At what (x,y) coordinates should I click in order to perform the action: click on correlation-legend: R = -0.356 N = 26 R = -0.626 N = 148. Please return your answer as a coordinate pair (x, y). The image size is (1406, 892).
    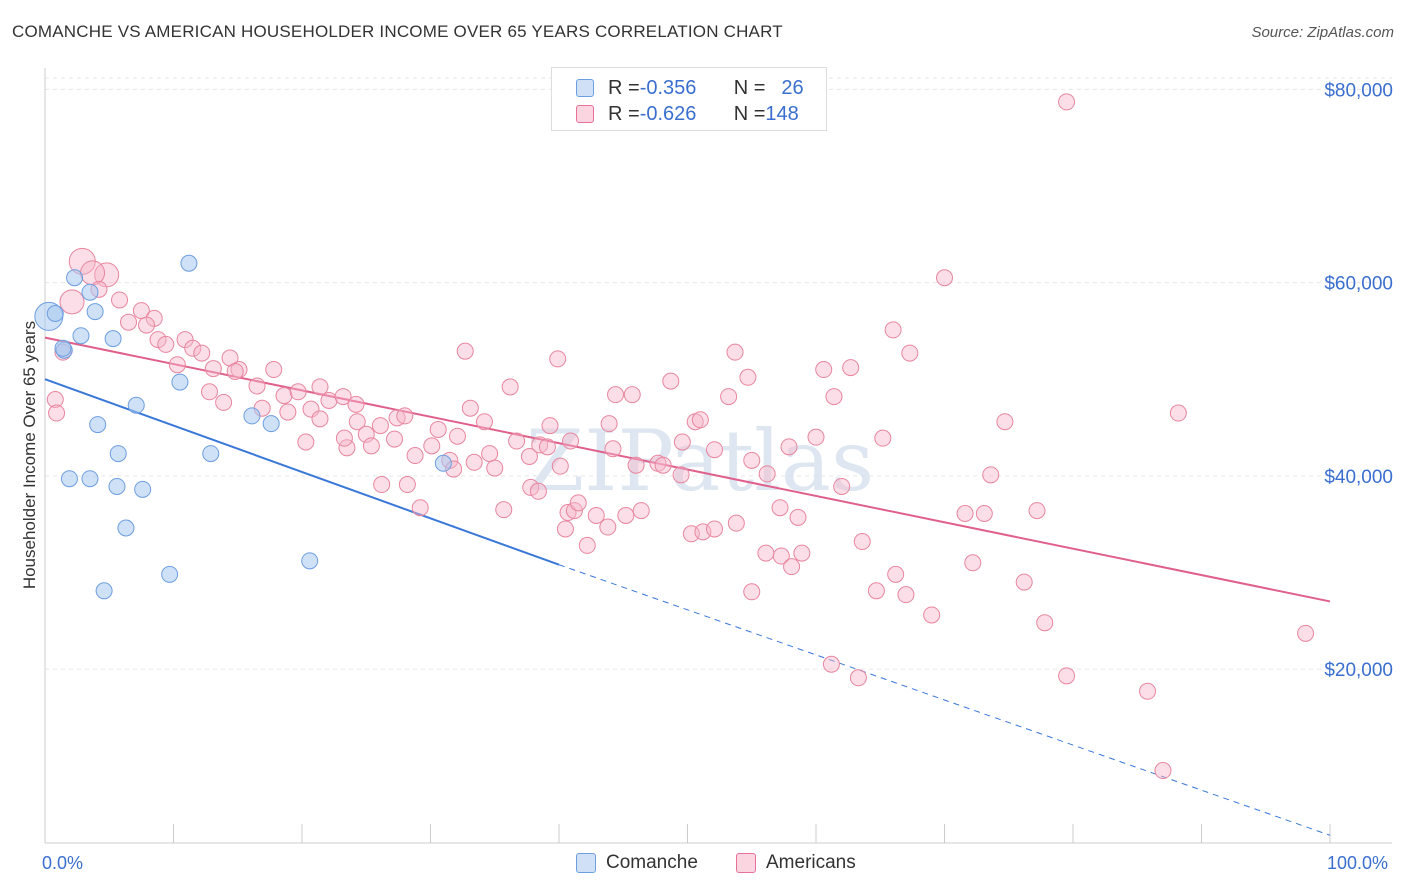
    Looking at the image, I should click on (689, 99).